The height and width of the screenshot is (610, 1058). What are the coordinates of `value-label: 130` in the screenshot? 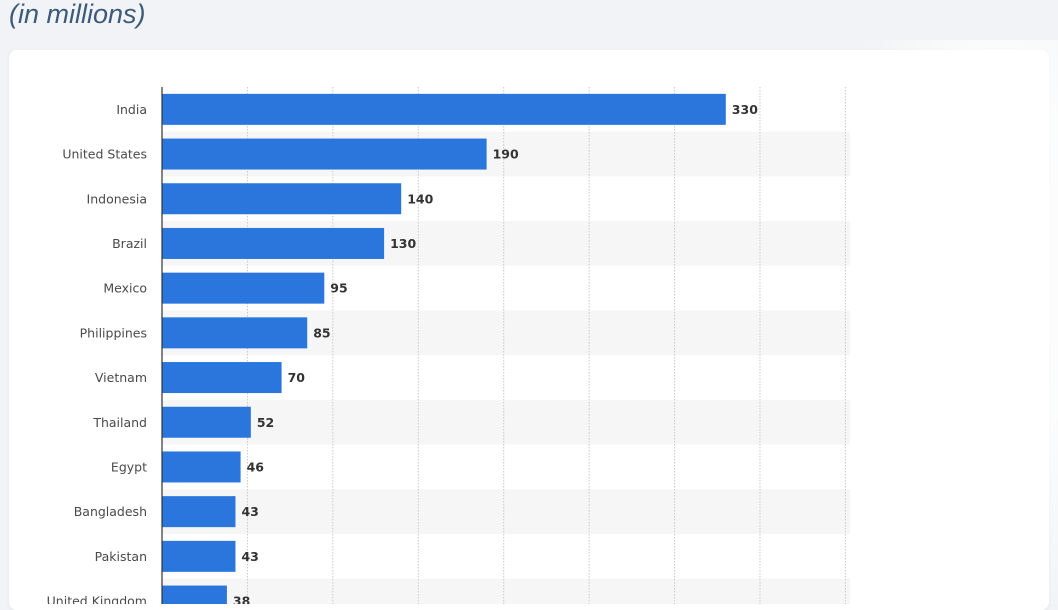 It's located at (403, 243).